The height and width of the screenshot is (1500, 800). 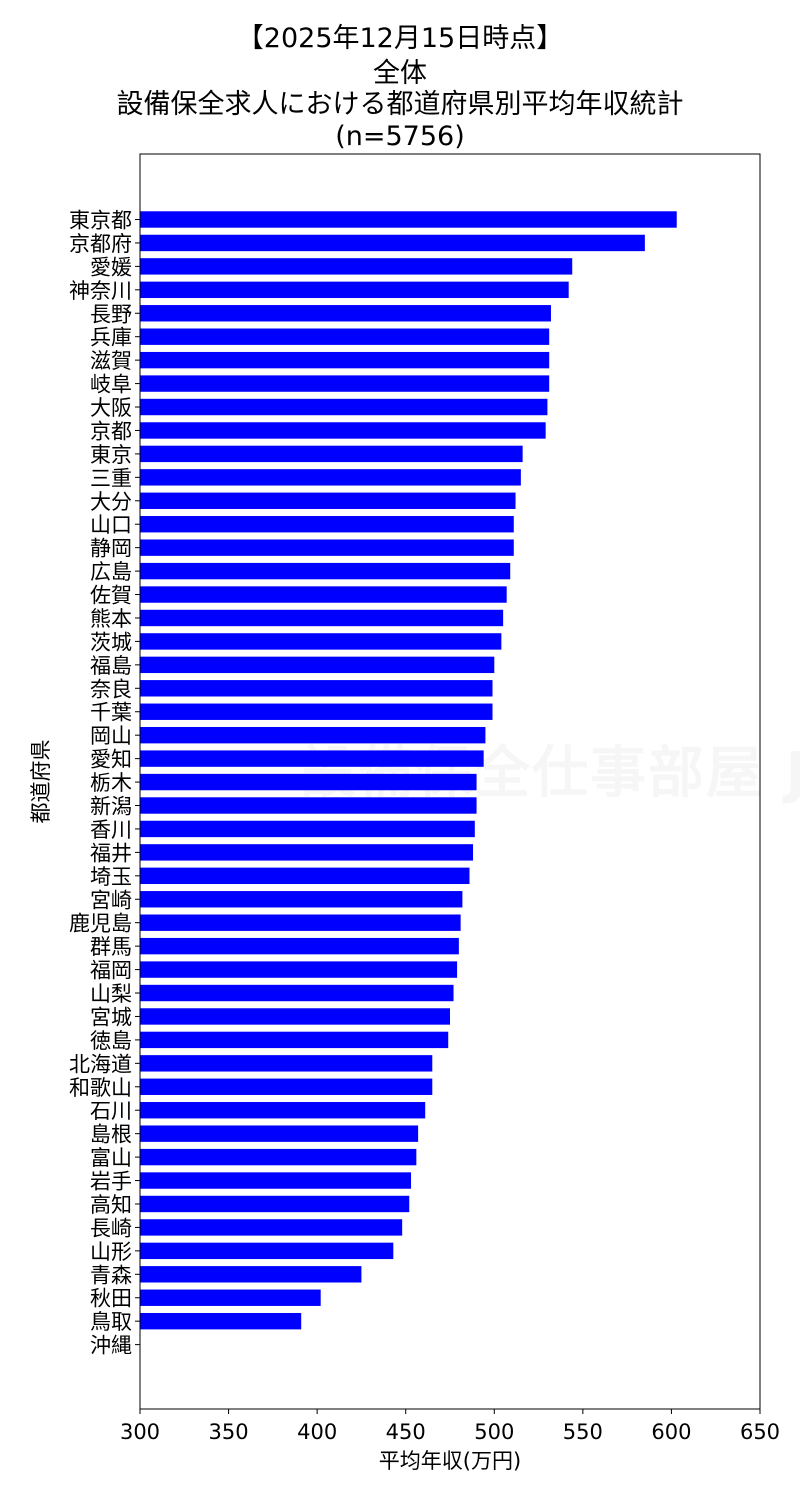 I want to click on bar-東京, so click(x=331, y=454).